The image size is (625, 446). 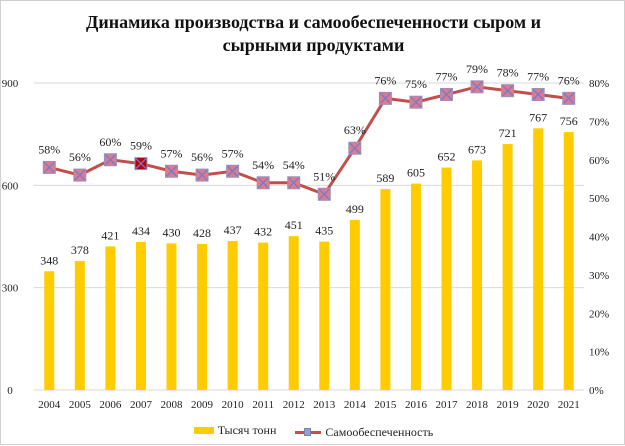 What do you see at coordinates (49, 260) in the screenshot?
I see `bar-data-label: 348` at bounding box center [49, 260].